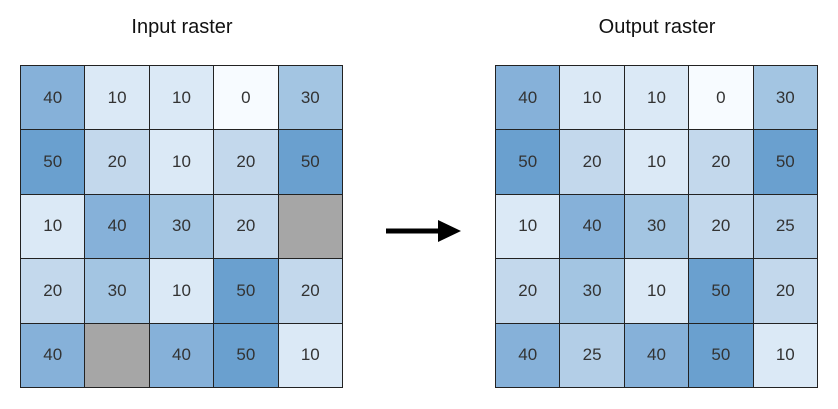 This screenshot has height=409, width=838. I want to click on arrow-right-icon, so click(423, 231).